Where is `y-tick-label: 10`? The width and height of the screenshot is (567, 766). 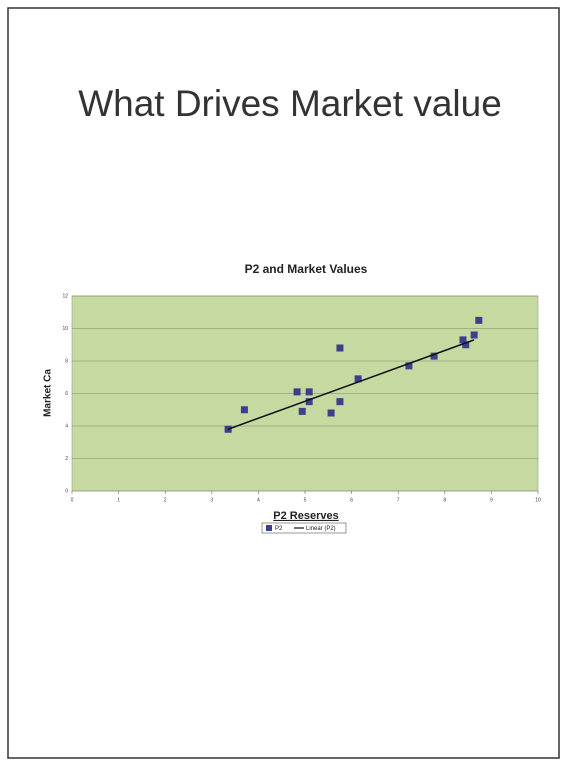 y-tick-label: 10 is located at coordinates (65, 329).